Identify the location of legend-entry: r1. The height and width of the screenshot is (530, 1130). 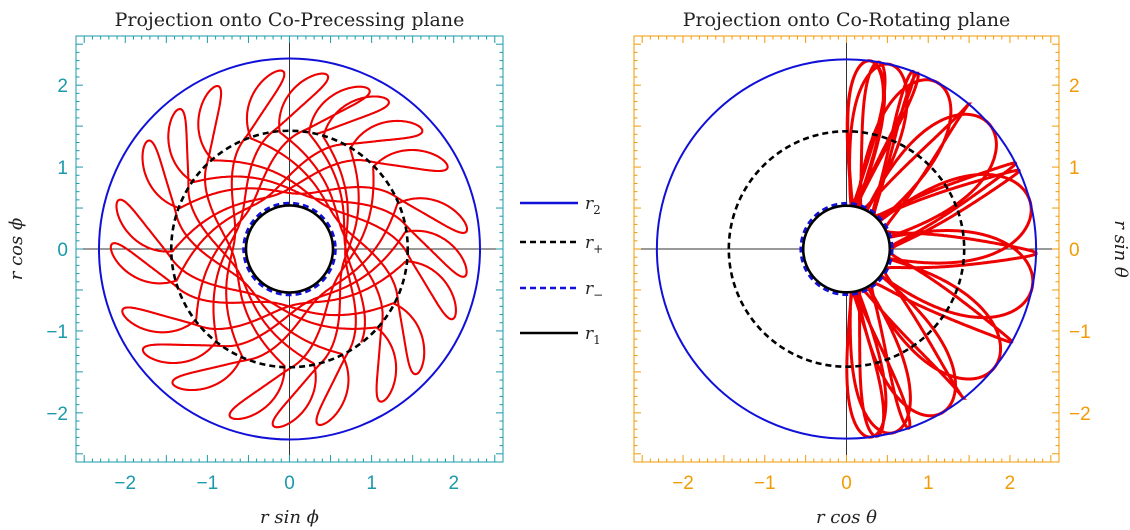
(560, 335).